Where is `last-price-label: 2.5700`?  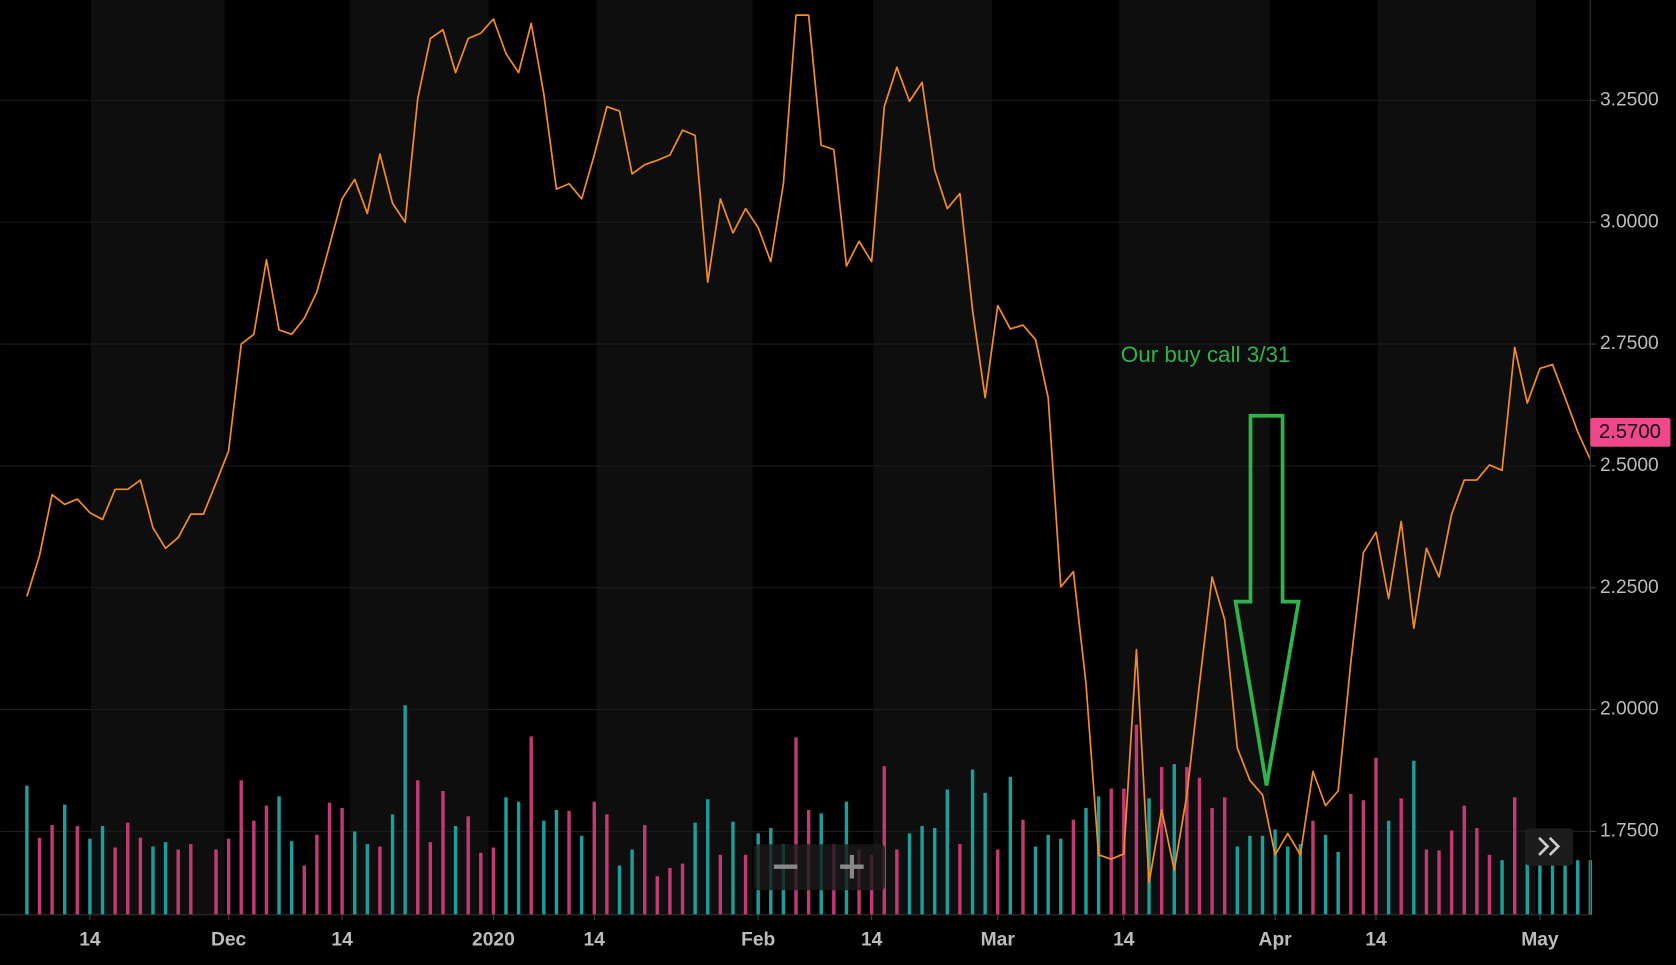
last-price-label: 2.5700 is located at coordinates (1630, 432).